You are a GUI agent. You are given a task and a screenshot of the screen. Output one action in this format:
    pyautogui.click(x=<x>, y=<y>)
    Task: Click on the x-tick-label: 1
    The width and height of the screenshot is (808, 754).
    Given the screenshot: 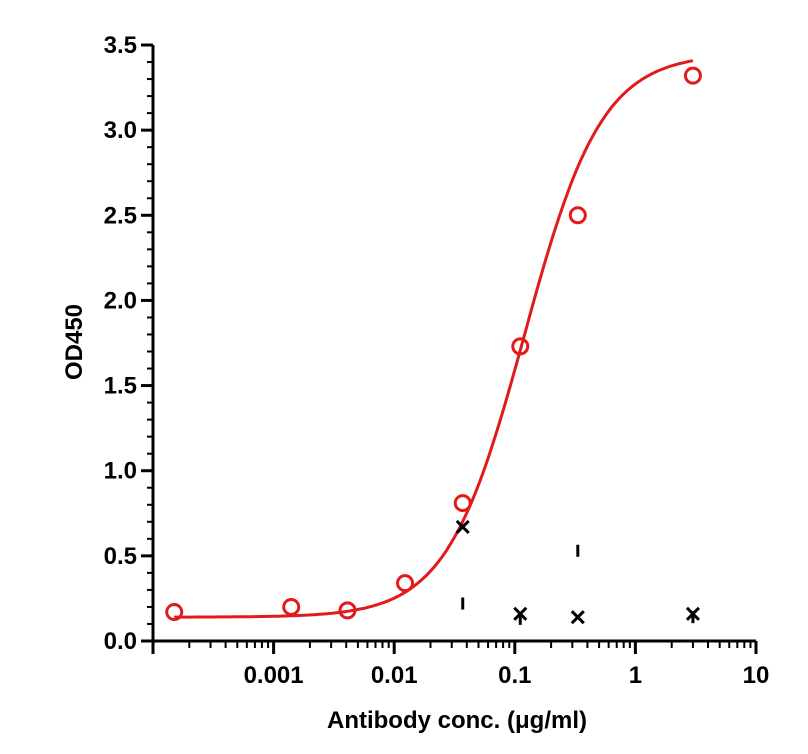 What is the action you would take?
    pyautogui.click(x=635, y=675)
    